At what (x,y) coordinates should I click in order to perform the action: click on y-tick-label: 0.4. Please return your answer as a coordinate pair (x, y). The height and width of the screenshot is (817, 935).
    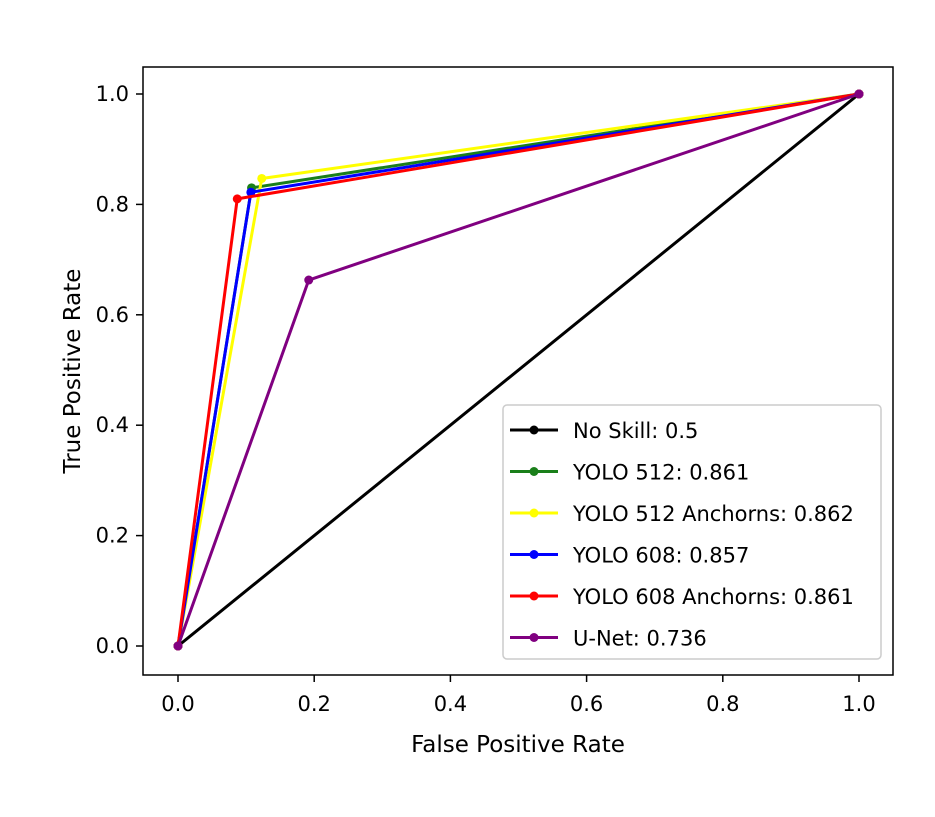
    Looking at the image, I should click on (112, 425).